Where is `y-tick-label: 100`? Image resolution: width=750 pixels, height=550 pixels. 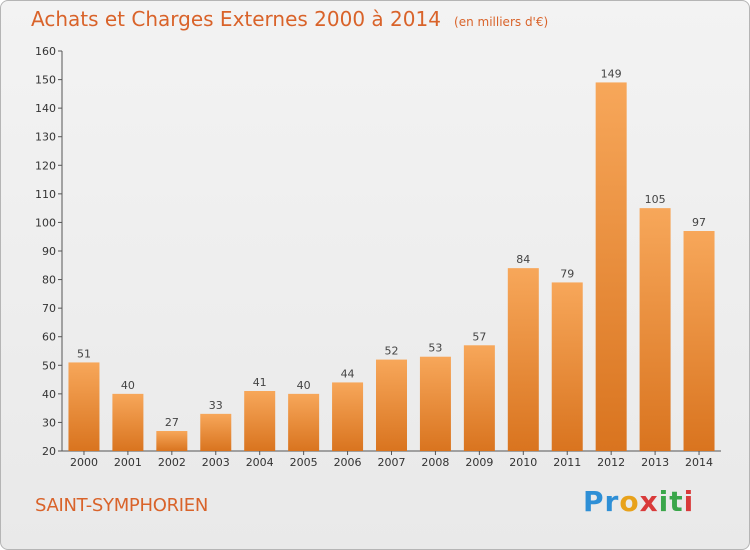 y-tick-label: 100 is located at coordinates (45, 222).